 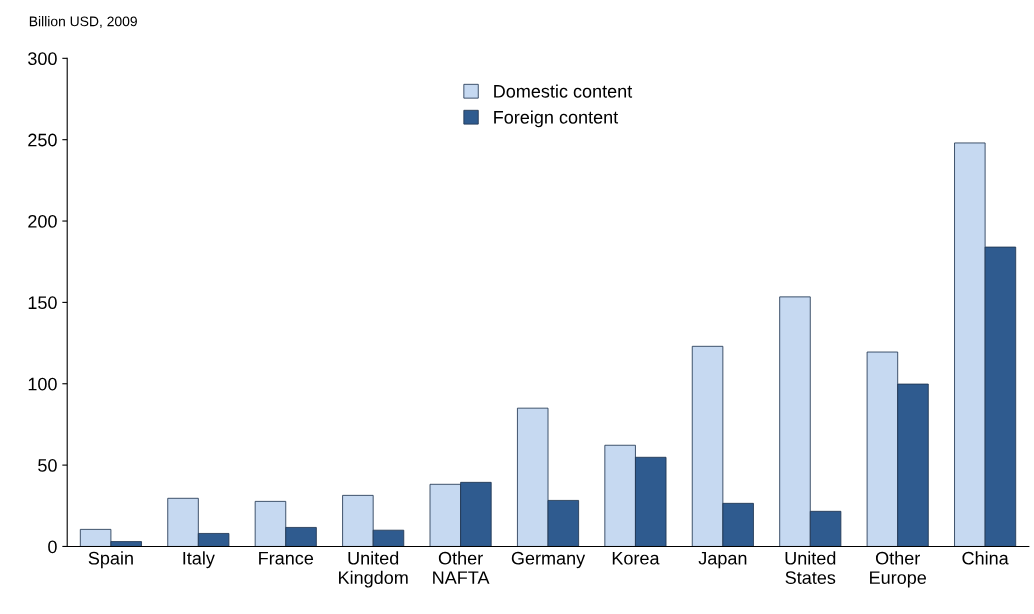 What do you see at coordinates (563, 91) in the screenshot?
I see `legend-label: Domestic content` at bounding box center [563, 91].